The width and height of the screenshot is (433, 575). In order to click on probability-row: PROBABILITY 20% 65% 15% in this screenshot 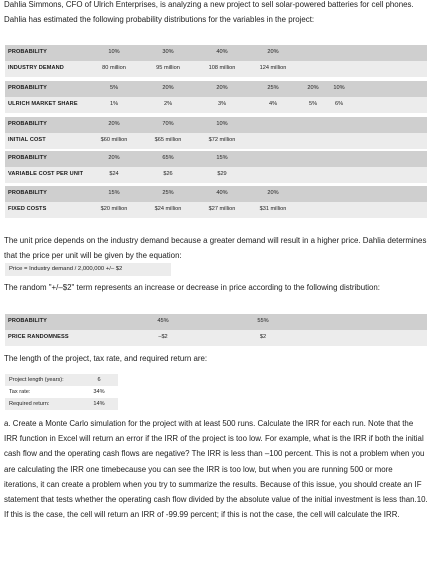, I will do `click(216, 159)`.